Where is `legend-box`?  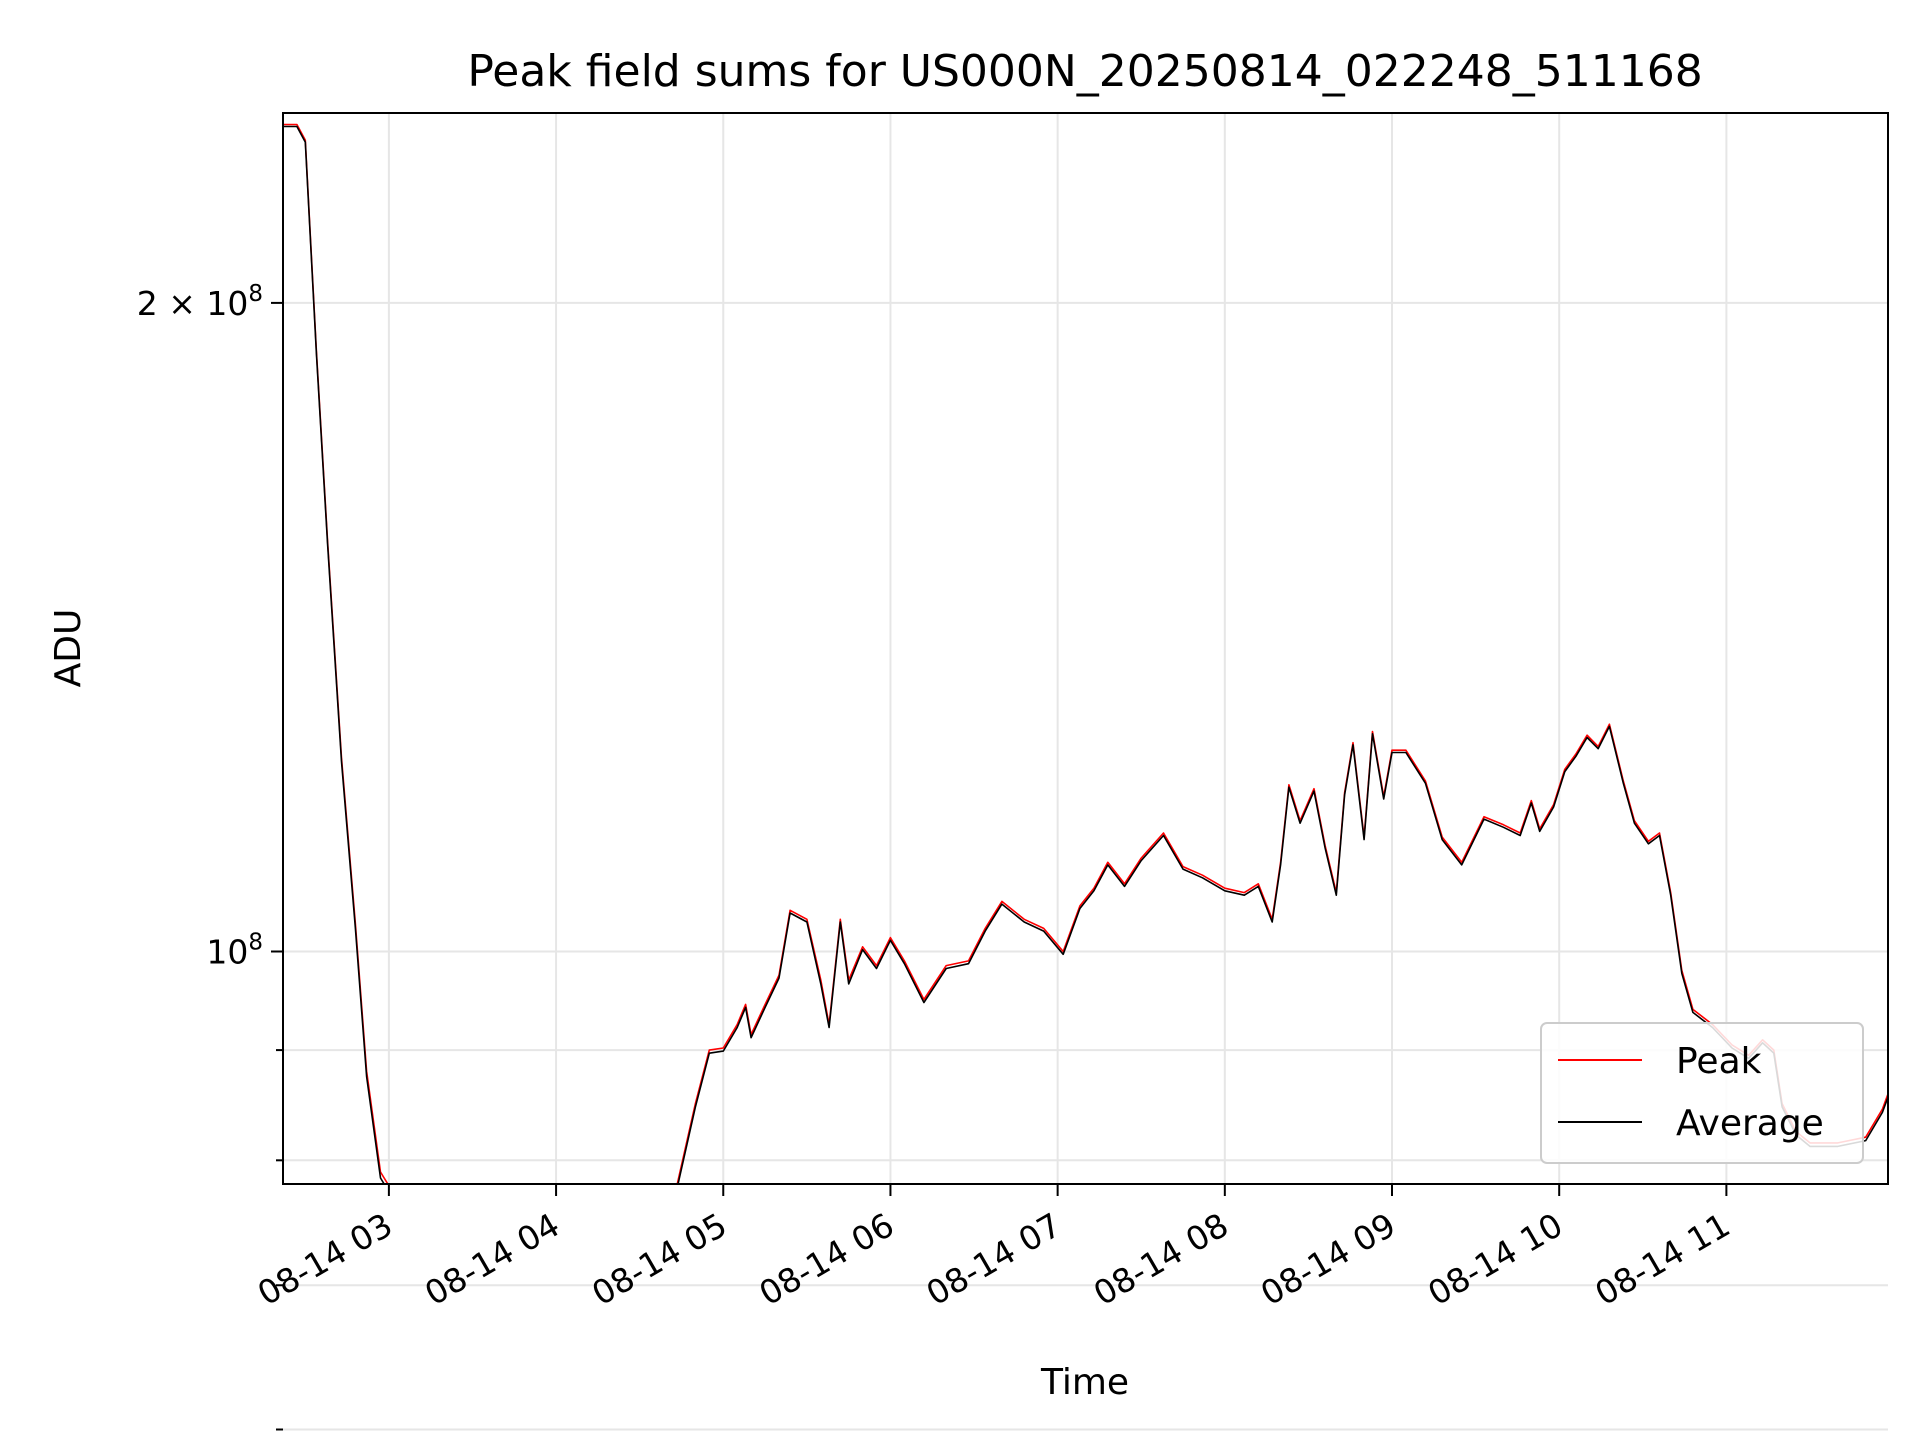
legend-box is located at coordinates (1702, 1093).